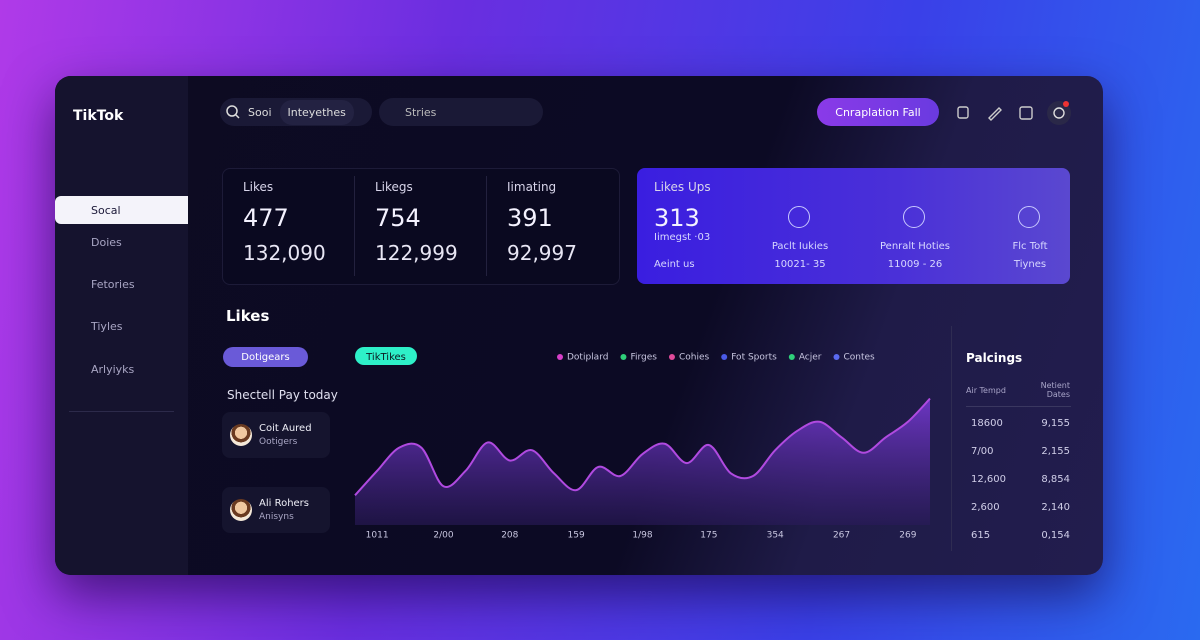 The image size is (1200, 640). What do you see at coordinates (982, 451) in the screenshot?
I see `ranking-cell: 7/00` at bounding box center [982, 451].